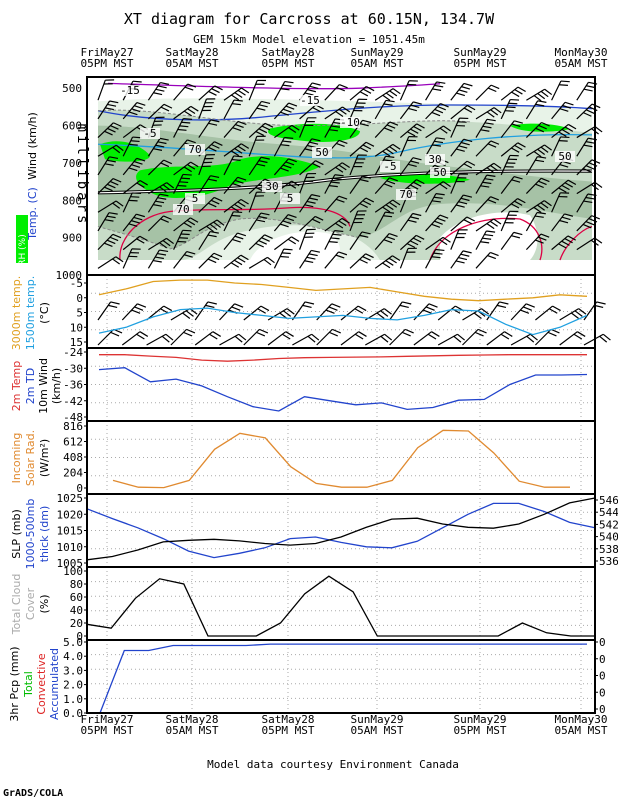 The image size is (618, 800). I want to click on y-tick-label: 80, so click(76, 584).